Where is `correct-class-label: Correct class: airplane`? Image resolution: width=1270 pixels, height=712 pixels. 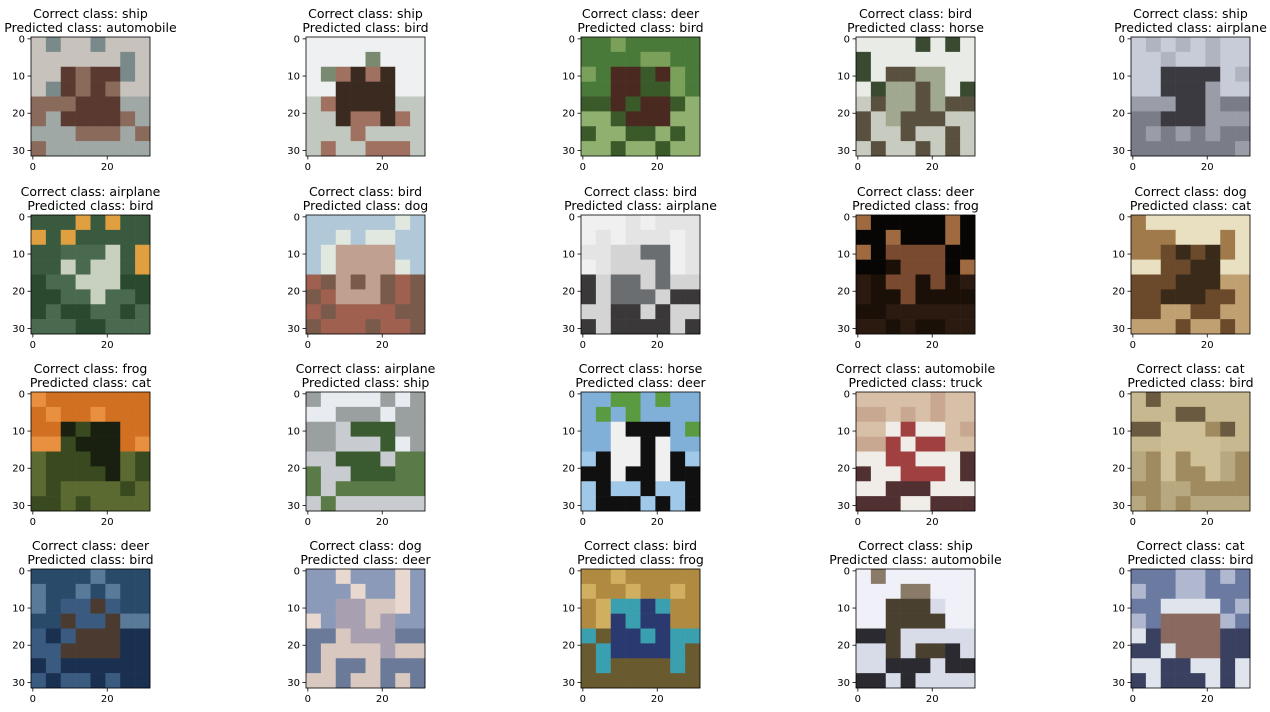
correct-class-label: Correct class: airplane is located at coordinates (91, 191).